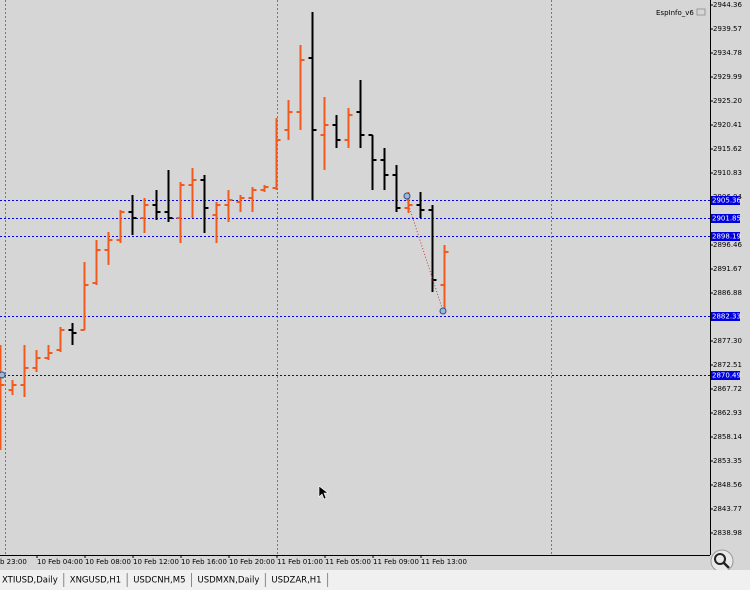 The width and height of the screenshot is (750, 590). I want to click on y-tick-label: 2939.57, so click(727, 29).